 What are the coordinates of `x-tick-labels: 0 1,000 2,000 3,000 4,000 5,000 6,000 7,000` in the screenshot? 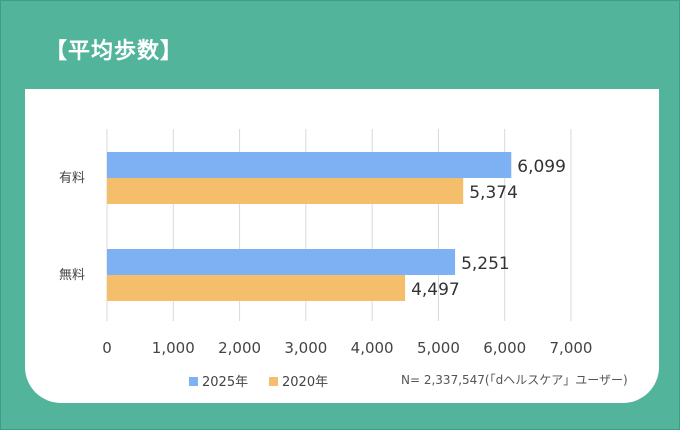 It's located at (347, 348).